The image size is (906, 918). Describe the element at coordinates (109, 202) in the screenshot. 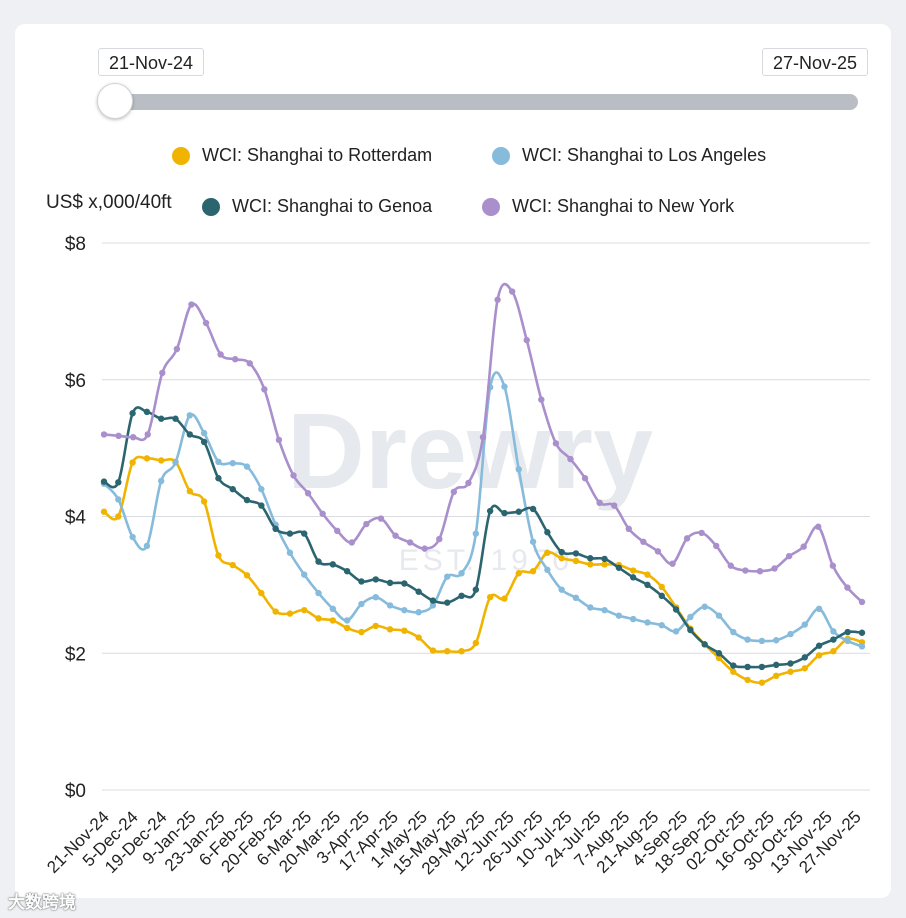

I see `y-axis-unit-label: US$ x,000/40ft` at that location.